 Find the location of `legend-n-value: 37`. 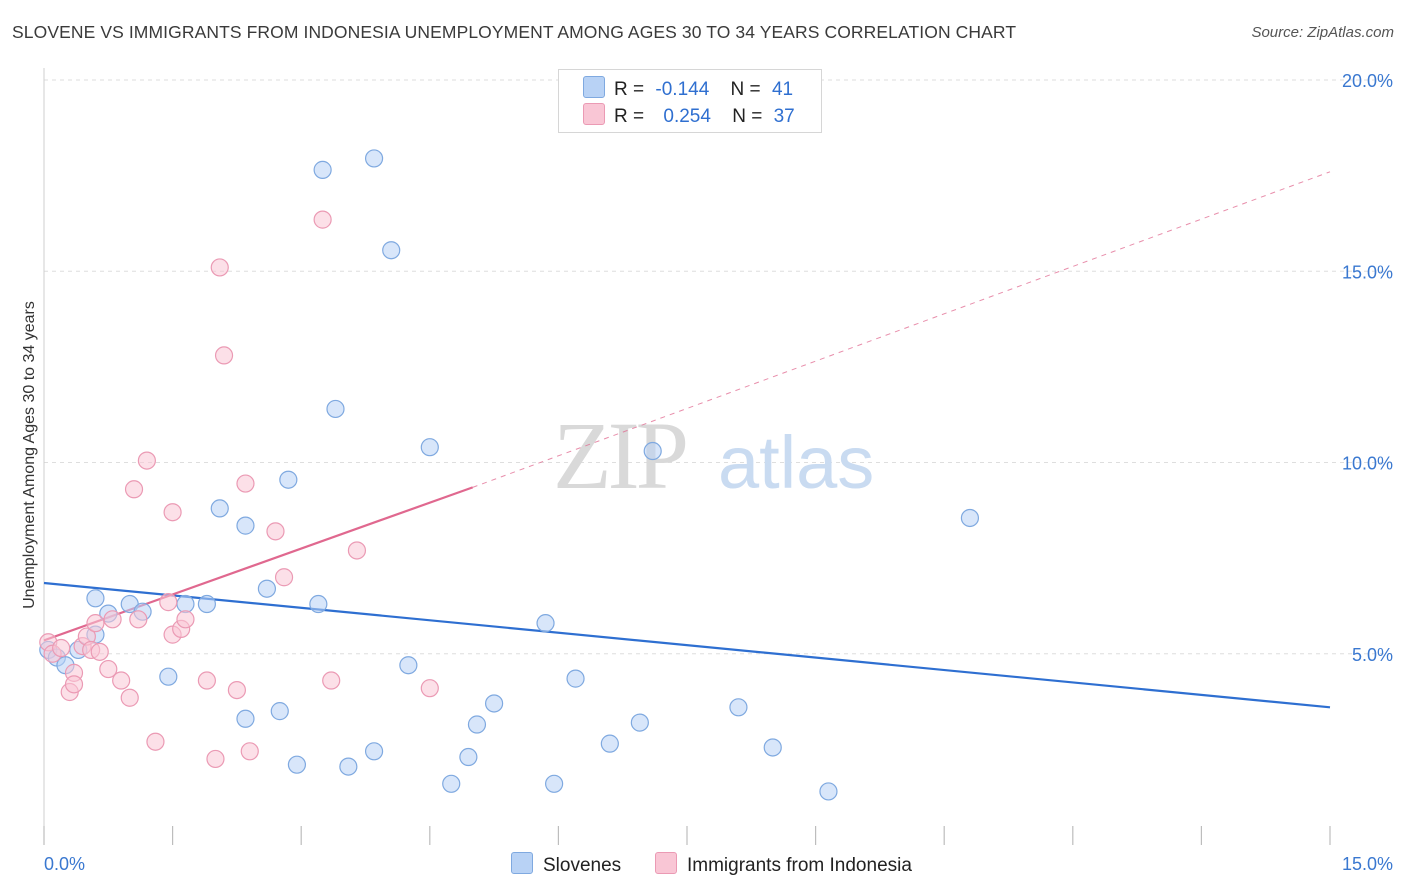

legend-n-value: 37 is located at coordinates (784, 116).